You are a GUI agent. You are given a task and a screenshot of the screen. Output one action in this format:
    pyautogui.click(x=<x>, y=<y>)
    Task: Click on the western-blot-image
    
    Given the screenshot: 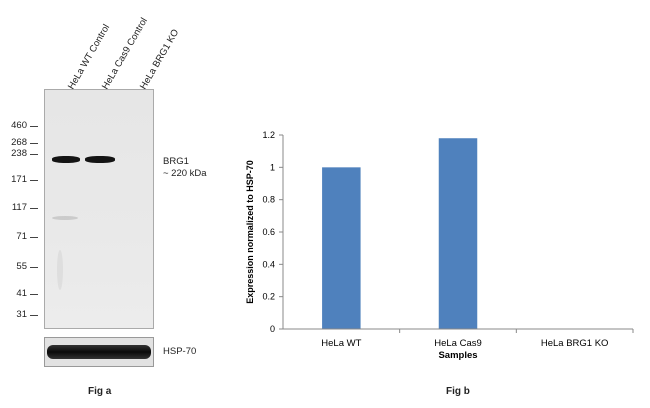 What is the action you would take?
    pyautogui.click(x=99, y=209)
    